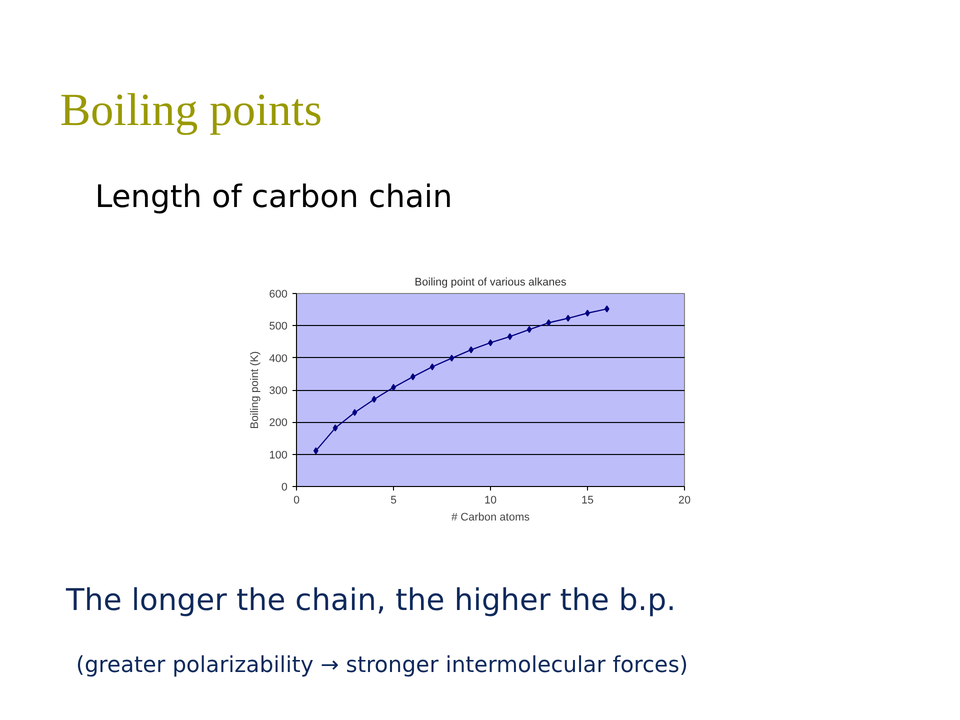 This screenshot has width=960, height=720. I want to click on y-axis-title: Boiling point (K), so click(255, 390).